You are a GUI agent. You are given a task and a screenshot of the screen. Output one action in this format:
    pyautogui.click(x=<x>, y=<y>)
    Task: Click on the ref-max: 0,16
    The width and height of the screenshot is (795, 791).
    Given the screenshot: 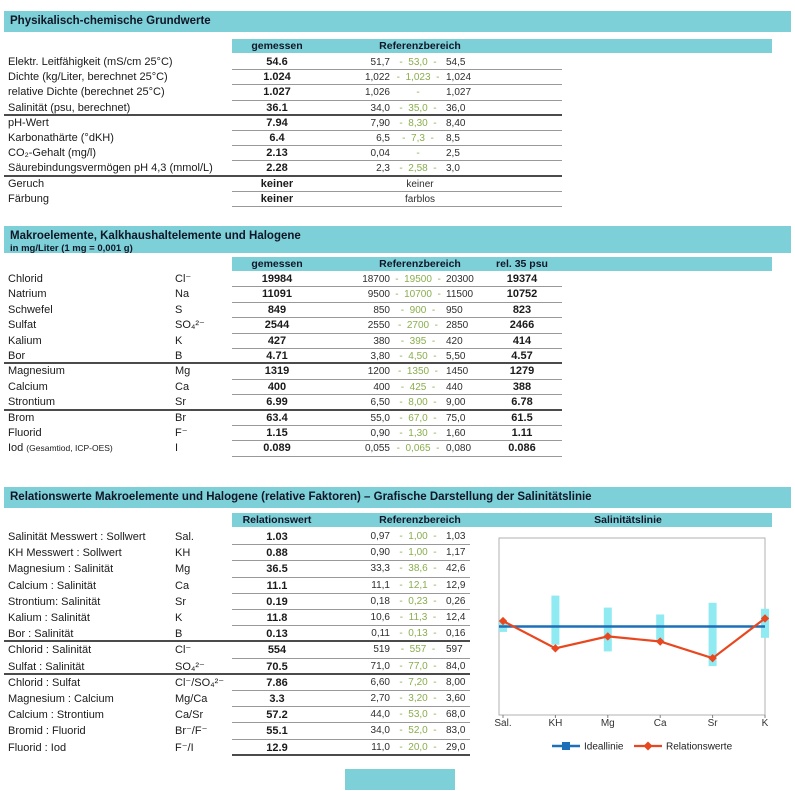 What is the action you would take?
    pyautogui.click(x=456, y=634)
    